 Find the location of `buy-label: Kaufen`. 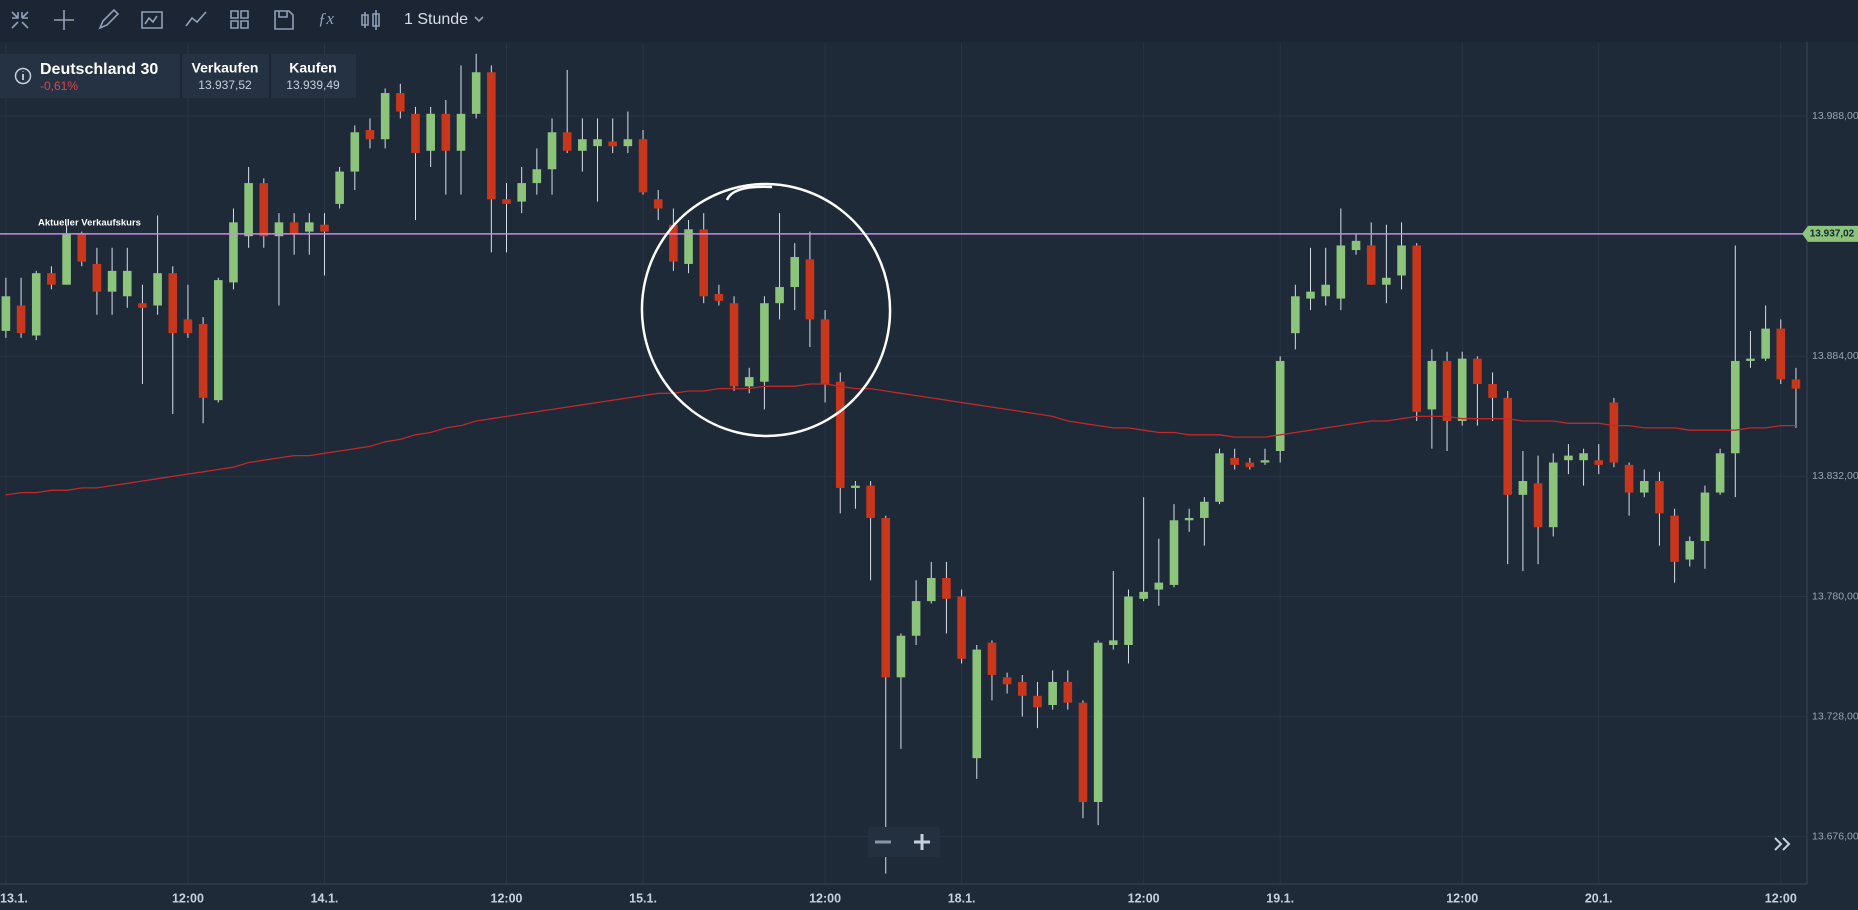

buy-label: Kaufen is located at coordinates (312, 68).